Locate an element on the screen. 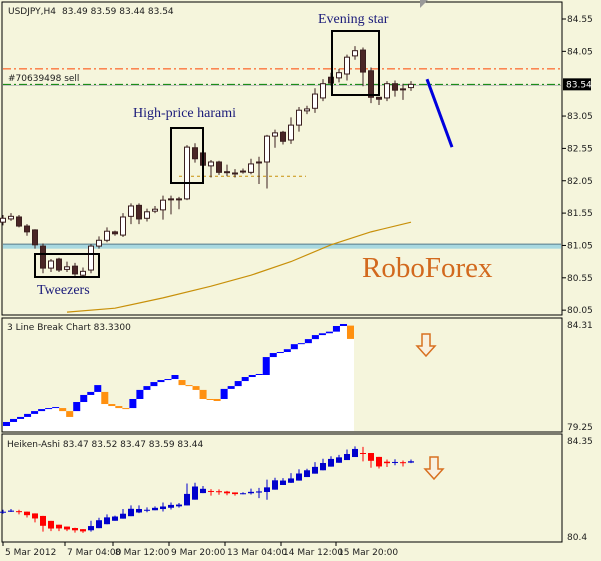 The height and width of the screenshot is (561, 601). support-zone is located at coordinates (282, 246).